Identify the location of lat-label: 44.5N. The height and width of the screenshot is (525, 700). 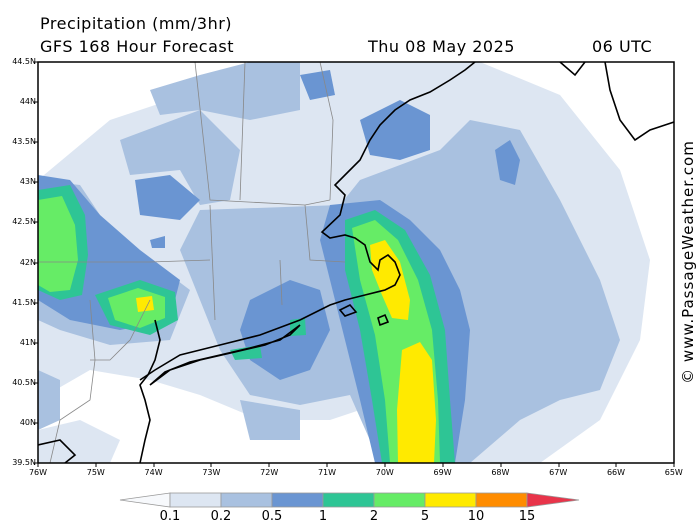
(24, 61).